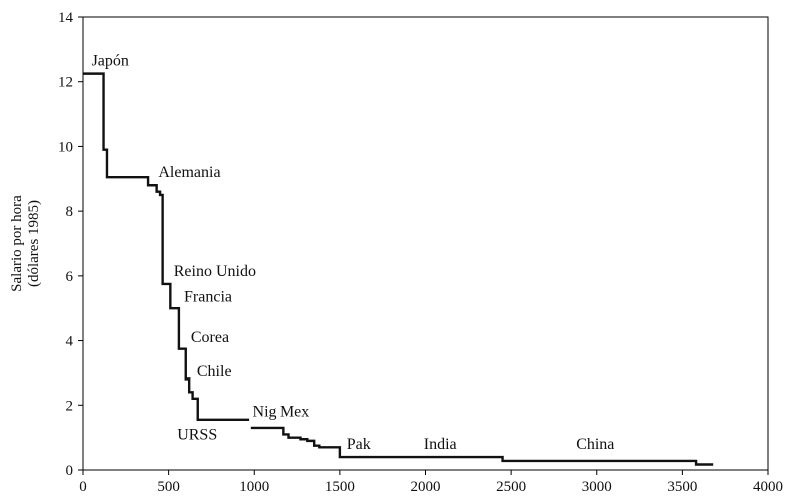  What do you see at coordinates (168, 487) in the screenshot?
I see `x-tick-label-500: 500` at bounding box center [168, 487].